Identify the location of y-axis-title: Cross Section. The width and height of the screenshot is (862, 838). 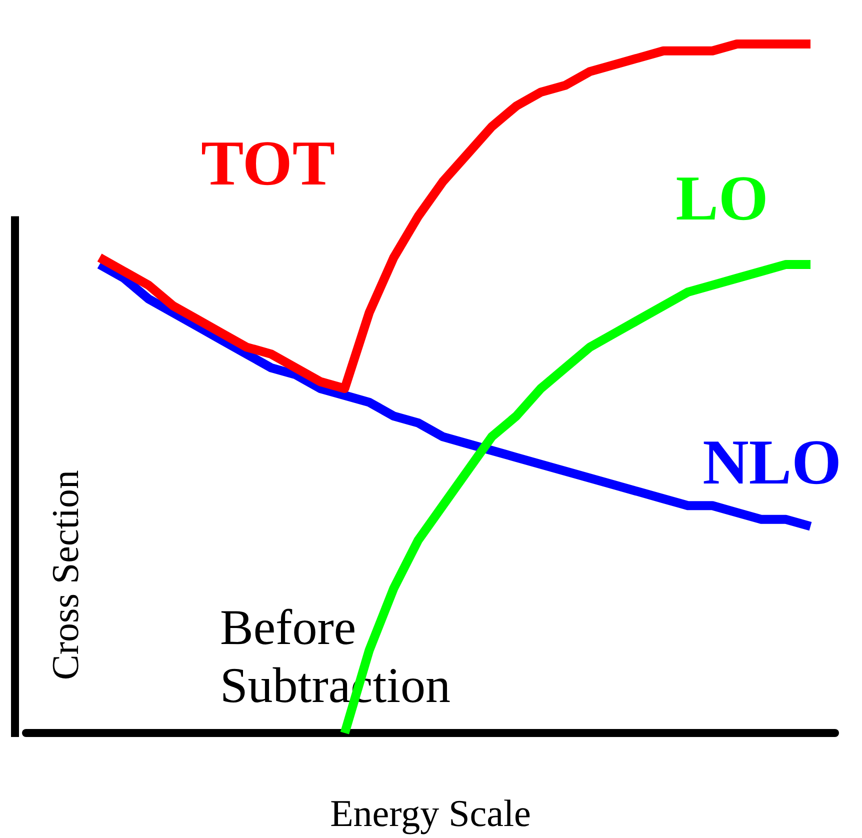
(66, 575).